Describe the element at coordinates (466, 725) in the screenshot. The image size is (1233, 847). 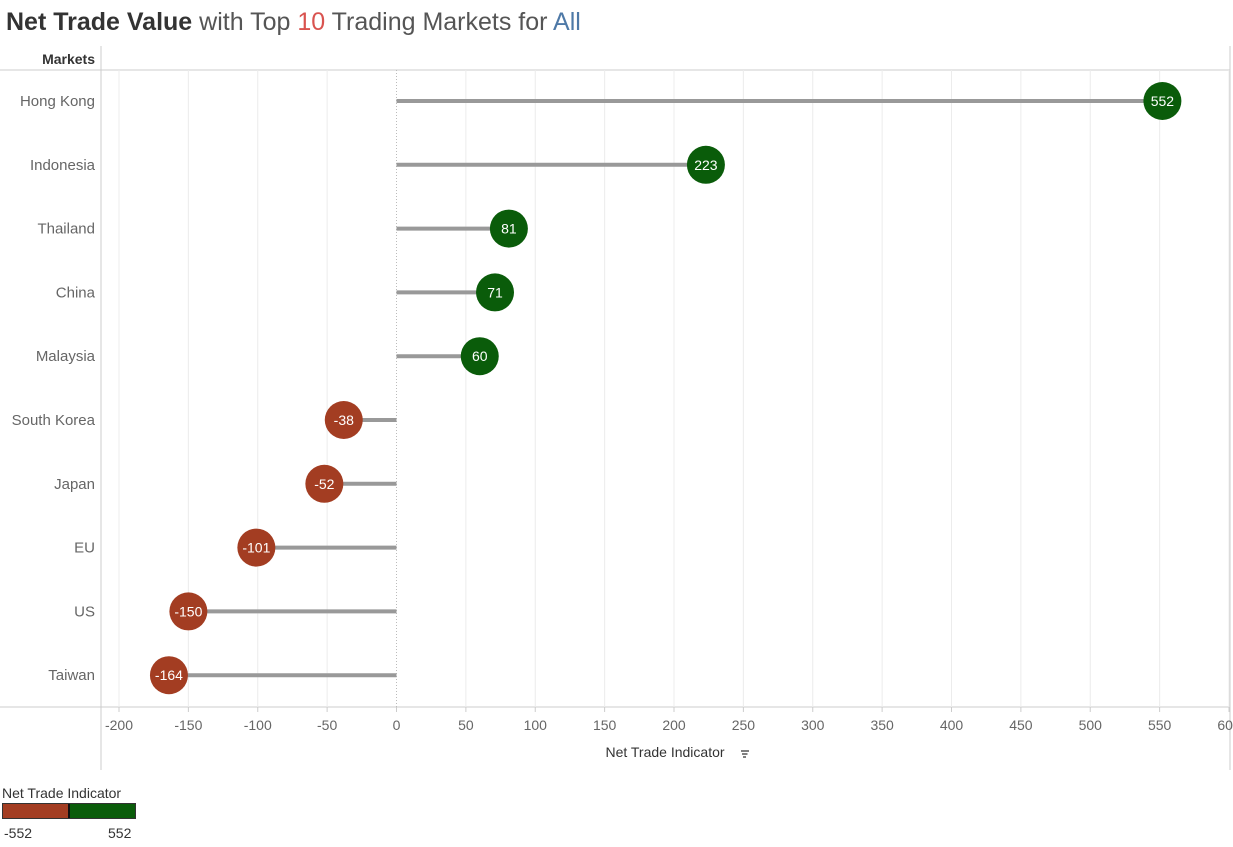
I see `x-tick-label: 50` at that location.